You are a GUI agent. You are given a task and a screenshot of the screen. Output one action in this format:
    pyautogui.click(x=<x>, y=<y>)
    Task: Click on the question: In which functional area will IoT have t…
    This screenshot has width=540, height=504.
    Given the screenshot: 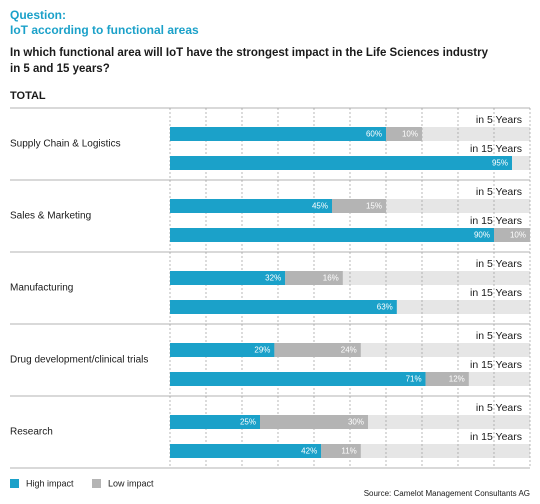 What is the action you would take?
    pyautogui.click(x=249, y=53)
    